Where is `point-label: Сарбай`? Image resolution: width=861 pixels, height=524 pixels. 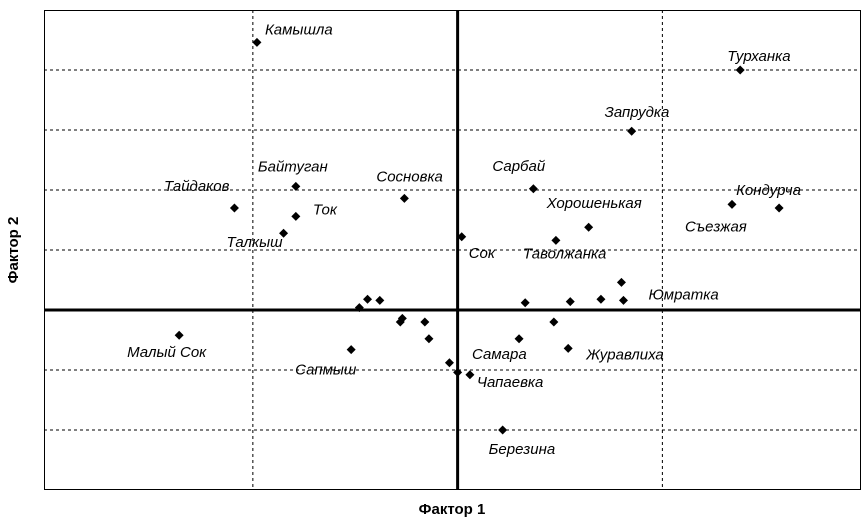 point-label: Сарбай is located at coordinates (518, 166).